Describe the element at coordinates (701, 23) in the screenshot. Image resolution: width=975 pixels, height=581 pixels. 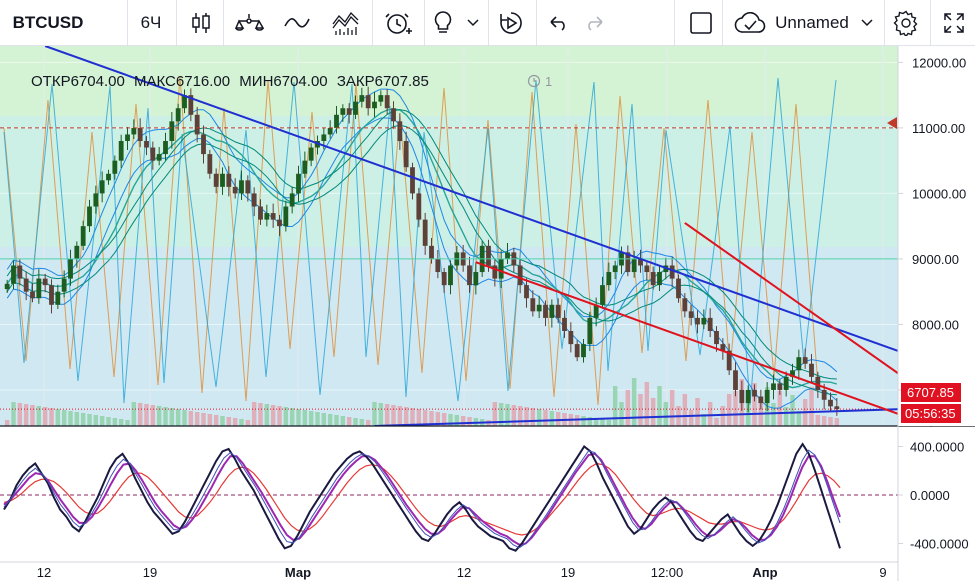
I see `square-icon` at that location.